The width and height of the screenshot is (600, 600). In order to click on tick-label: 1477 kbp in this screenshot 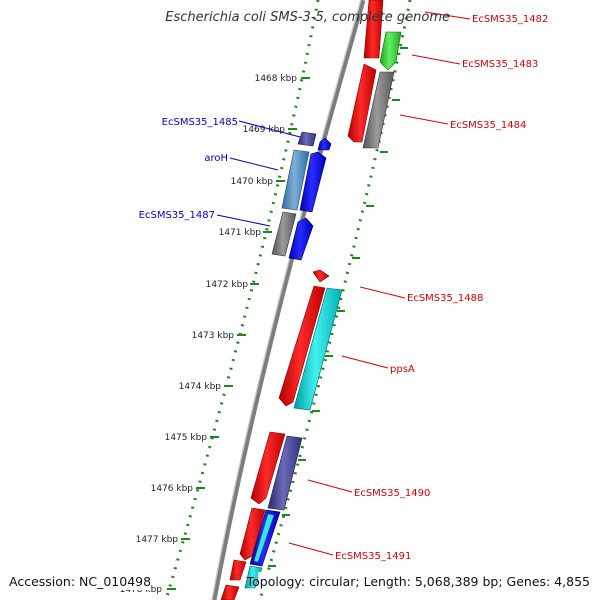, I will do `click(157, 540)`.